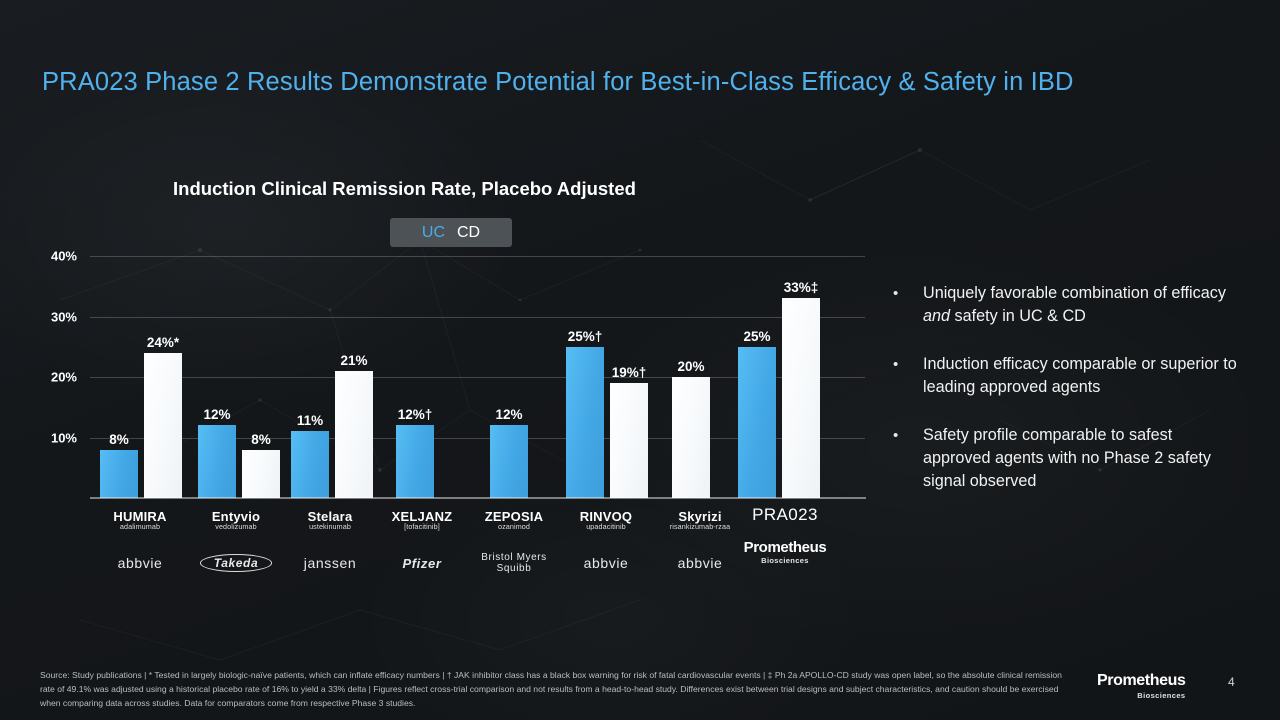 The width and height of the screenshot is (1280, 720). What do you see at coordinates (1161, 695) in the screenshot?
I see `footer-logo-sub: Biosciences` at bounding box center [1161, 695].